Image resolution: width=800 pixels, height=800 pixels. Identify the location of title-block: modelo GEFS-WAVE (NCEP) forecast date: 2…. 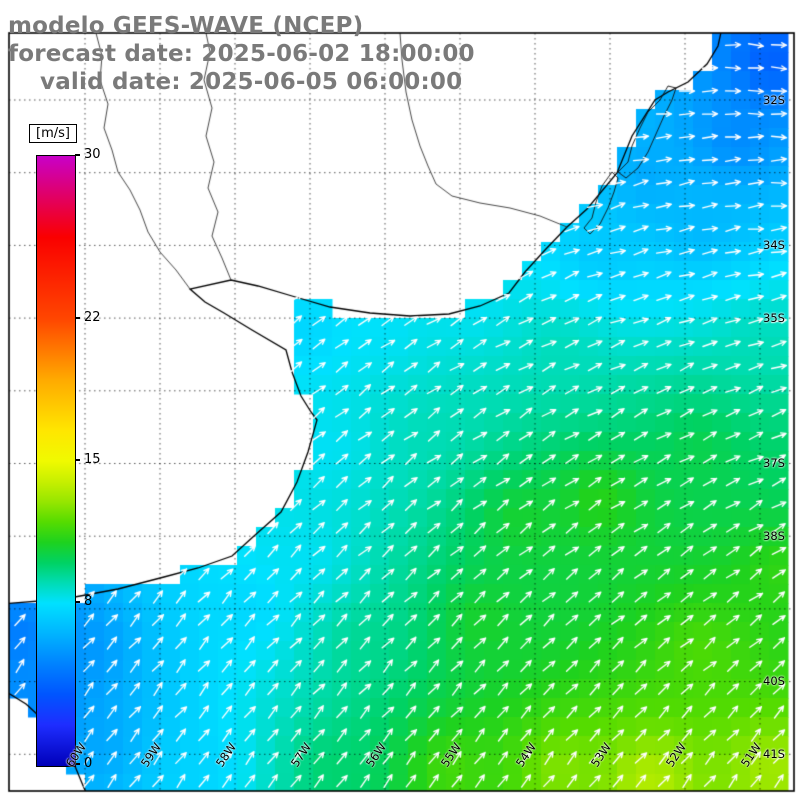
(241, 54).